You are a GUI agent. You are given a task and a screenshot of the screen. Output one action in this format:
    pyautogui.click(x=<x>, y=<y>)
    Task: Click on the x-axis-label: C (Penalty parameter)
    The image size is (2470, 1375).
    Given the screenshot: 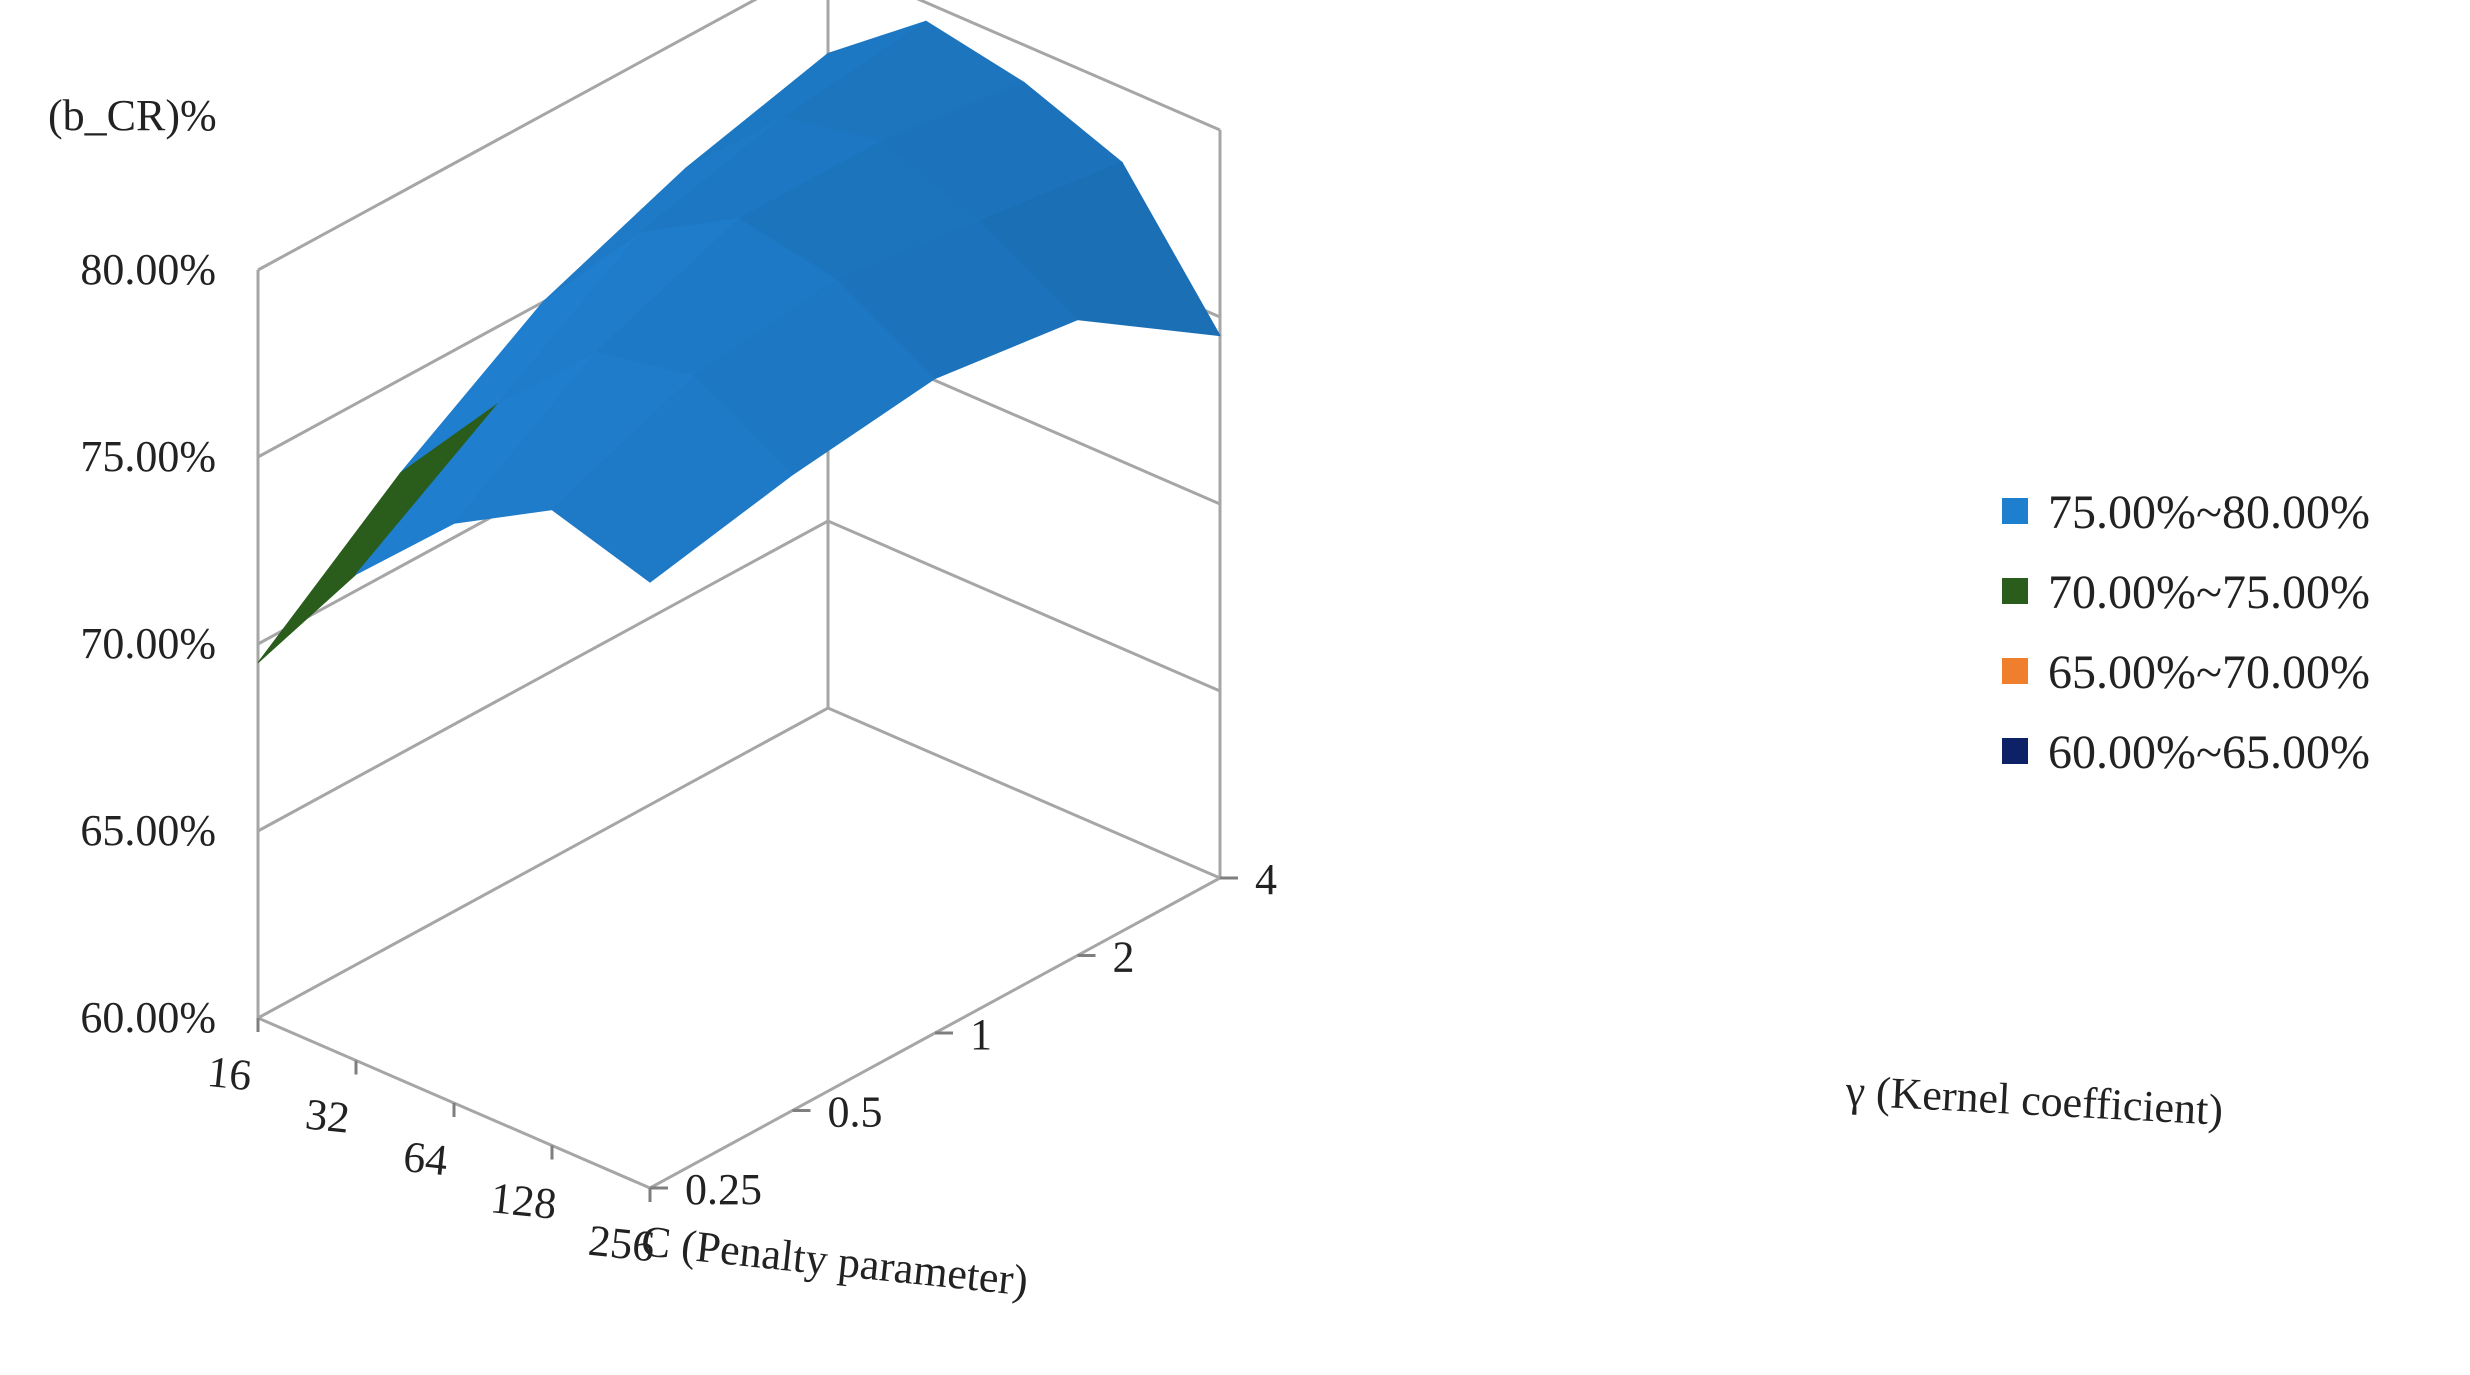 What is the action you would take?
    pyautogui.click(x=835, y=1260)
    